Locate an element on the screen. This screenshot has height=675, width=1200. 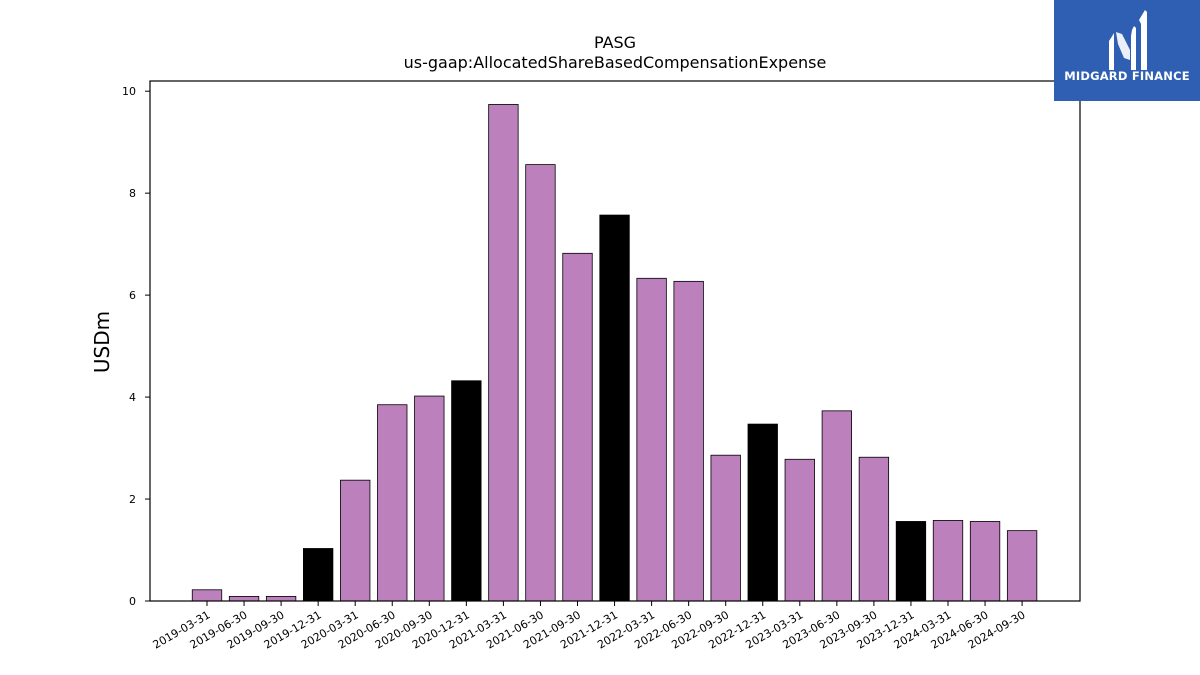
y-tick-label: 0 is located at coordinates (132, 601).